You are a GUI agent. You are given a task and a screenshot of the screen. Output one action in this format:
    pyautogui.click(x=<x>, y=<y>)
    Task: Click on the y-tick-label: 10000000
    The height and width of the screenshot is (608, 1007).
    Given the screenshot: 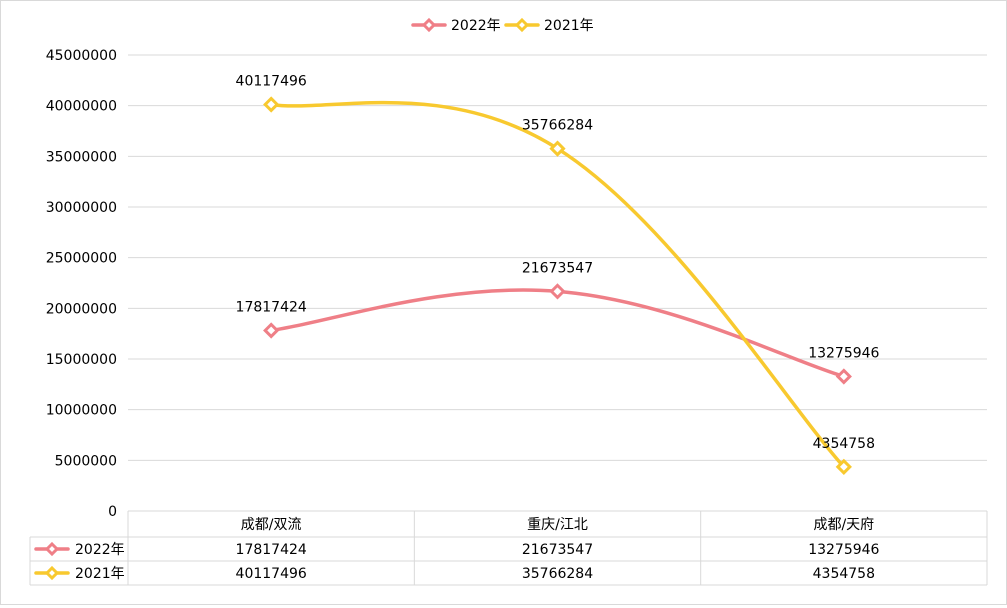 What is the action you would take?
    pyautogui.click(x=81, y=411)
    